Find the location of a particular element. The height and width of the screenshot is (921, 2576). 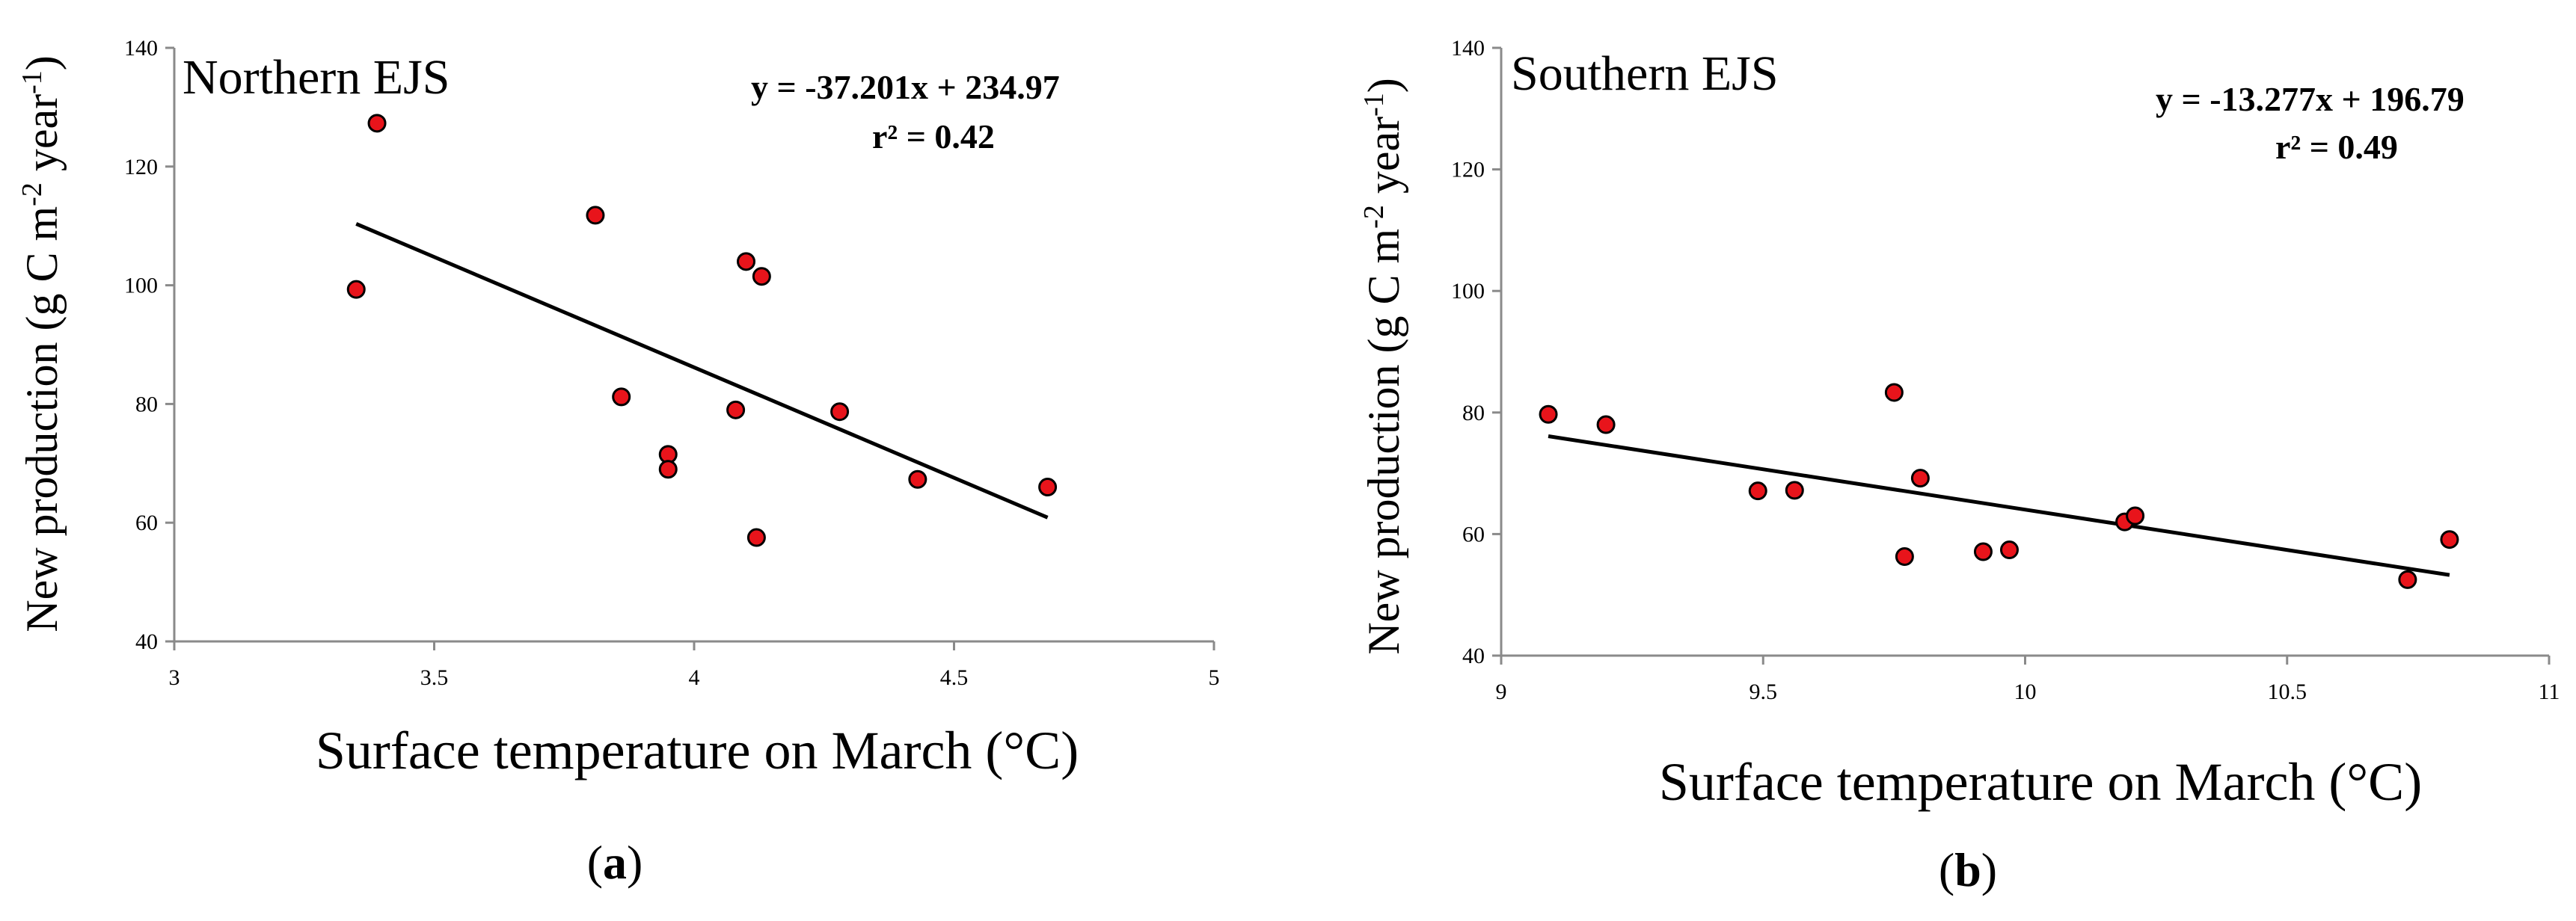

panel-a-y-tick-label: 120 is located at coordinates (141, 167).